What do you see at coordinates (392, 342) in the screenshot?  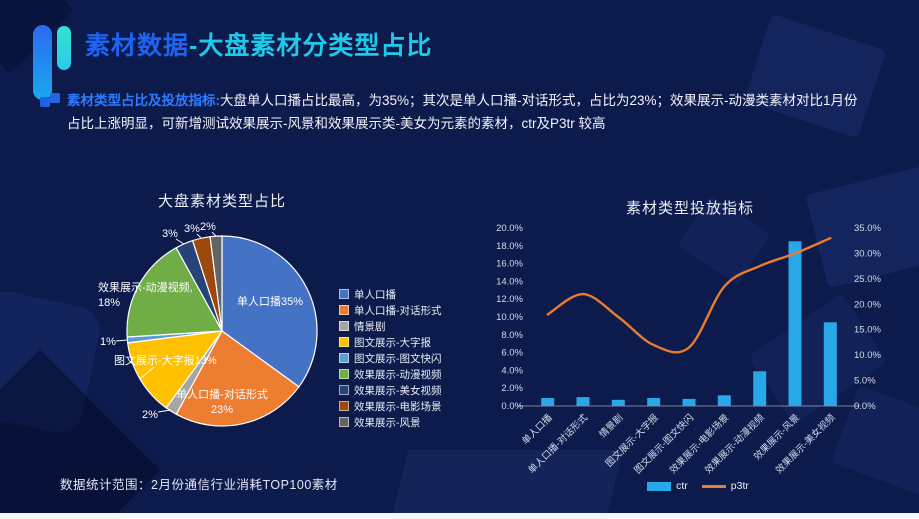 I see `legend-label: 图文展示-大字报` at bounding box center [392, 342].